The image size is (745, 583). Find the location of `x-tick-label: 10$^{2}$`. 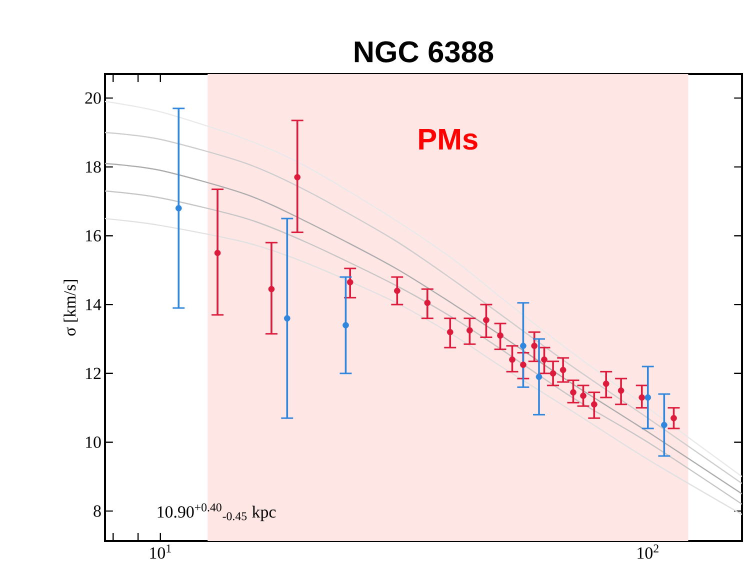

x-tick-label: 10$^{2}$ is located at coordinates (648, 551).